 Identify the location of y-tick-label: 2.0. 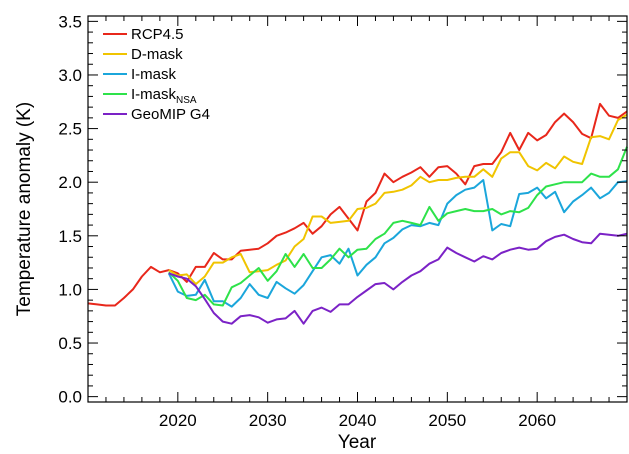
(70, 182).